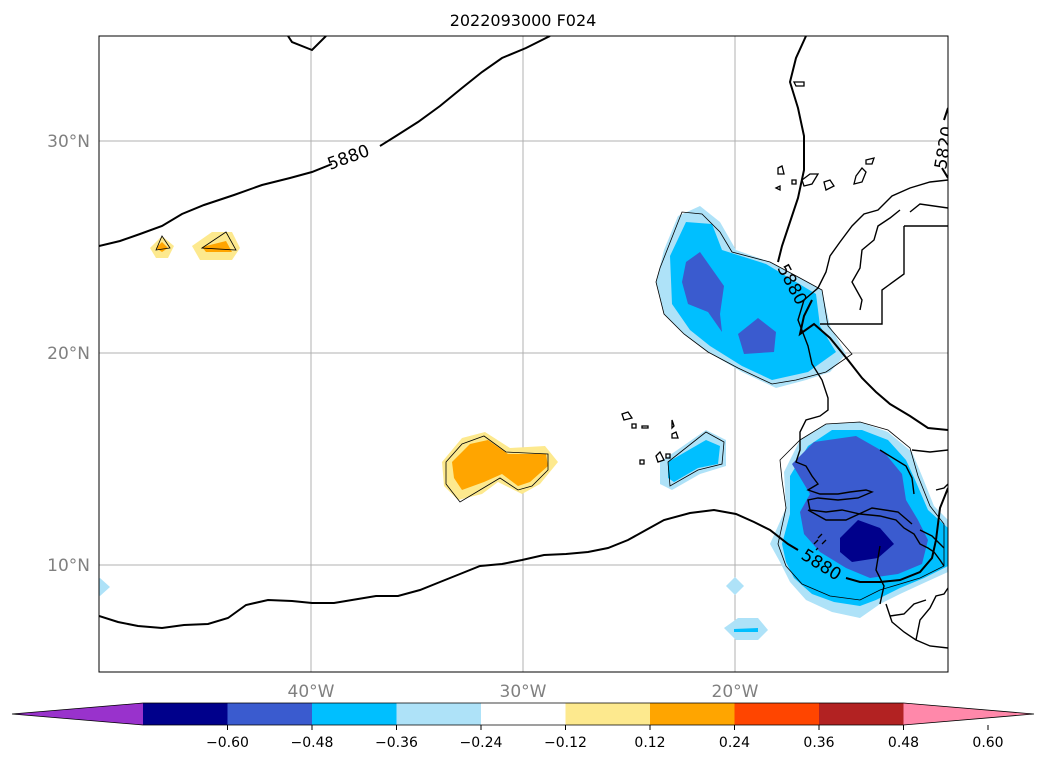 This screenshot has width=1047, height=765. What do you see at coordinates (465, 91) in the screenshot?
I see `contour-5880-north-b` at bounding box center [465, 91].